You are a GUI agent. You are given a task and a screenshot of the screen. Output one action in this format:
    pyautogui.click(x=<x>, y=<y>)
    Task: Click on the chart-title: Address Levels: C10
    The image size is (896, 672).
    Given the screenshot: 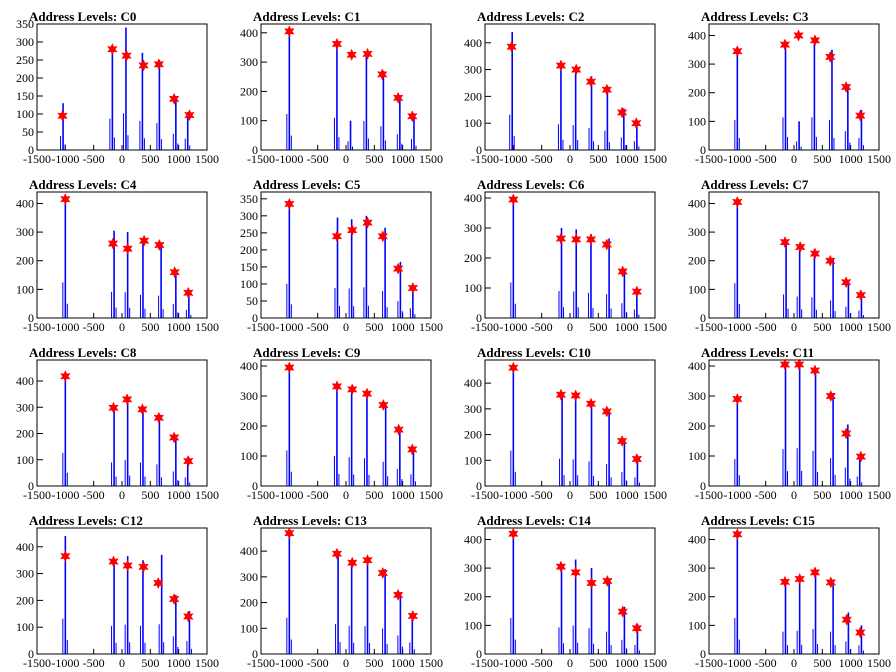 What is the action you would take?
    pyautogui.click(x=534, y=352)
    